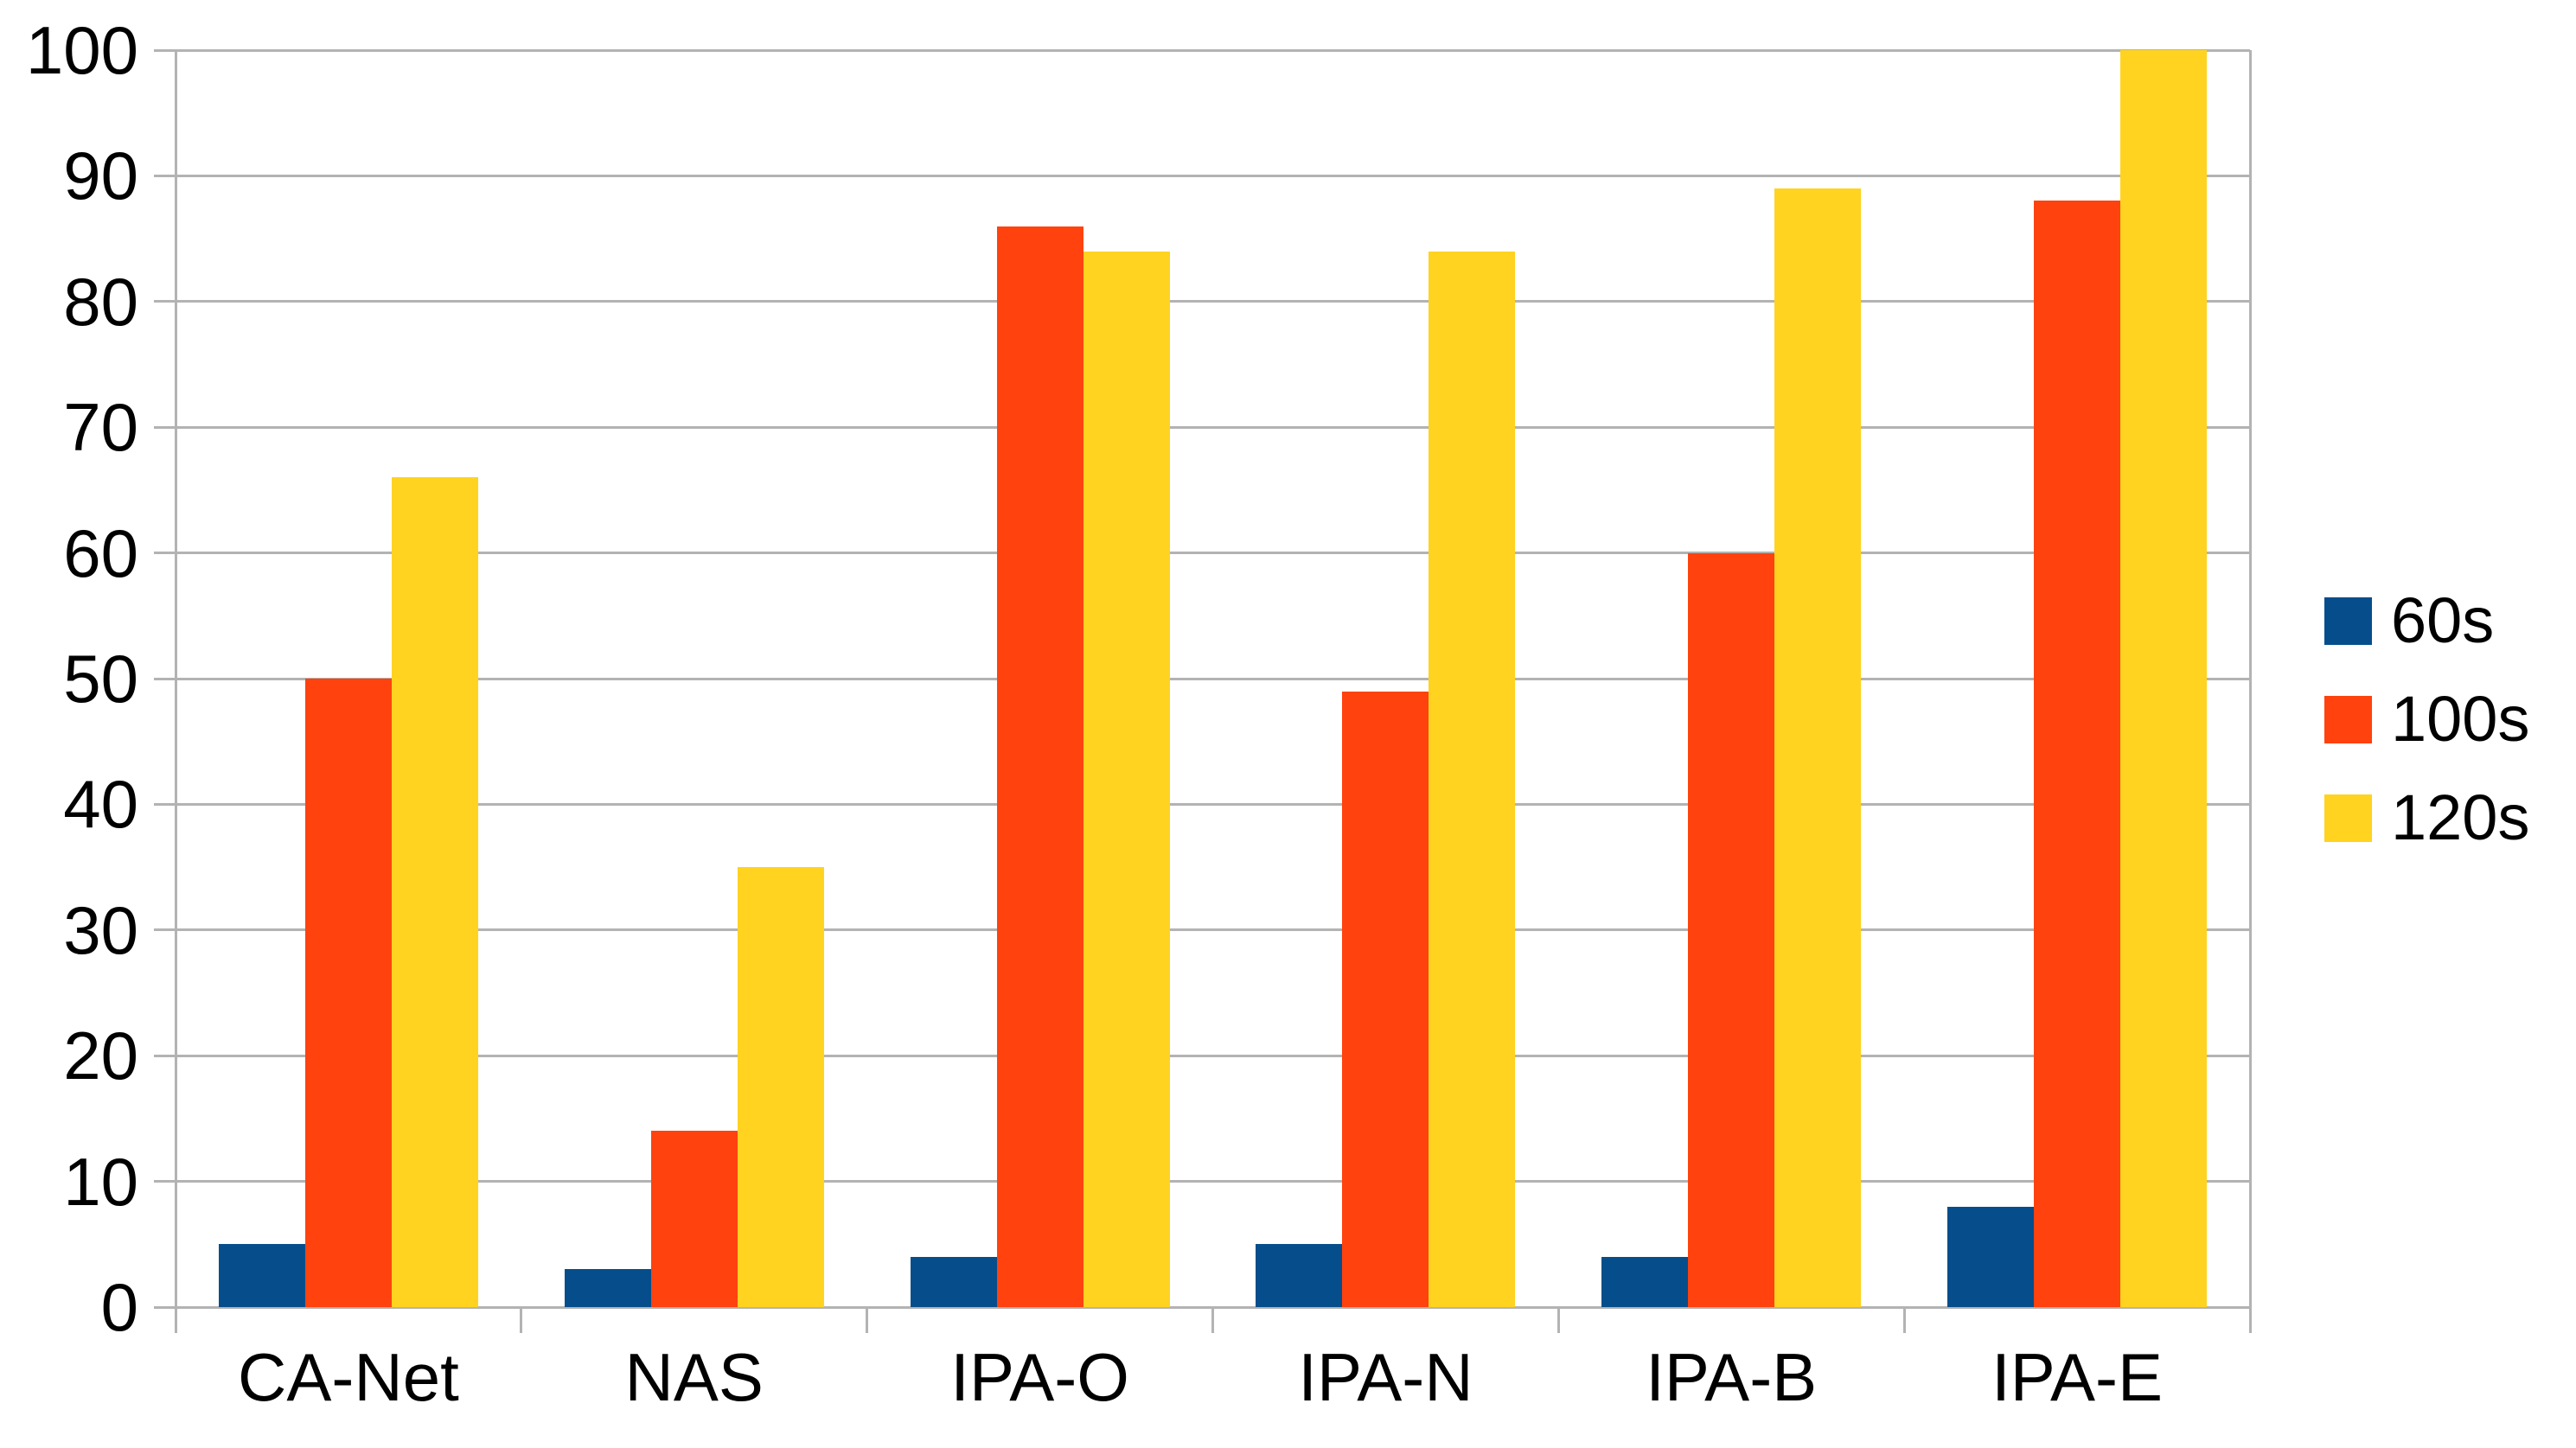 The width and height of the screenshot is (2576, 1448). Describe the element at coordinates (101, 929) in the screenshot. I see `y-axis-tick-label: 30` at that location.